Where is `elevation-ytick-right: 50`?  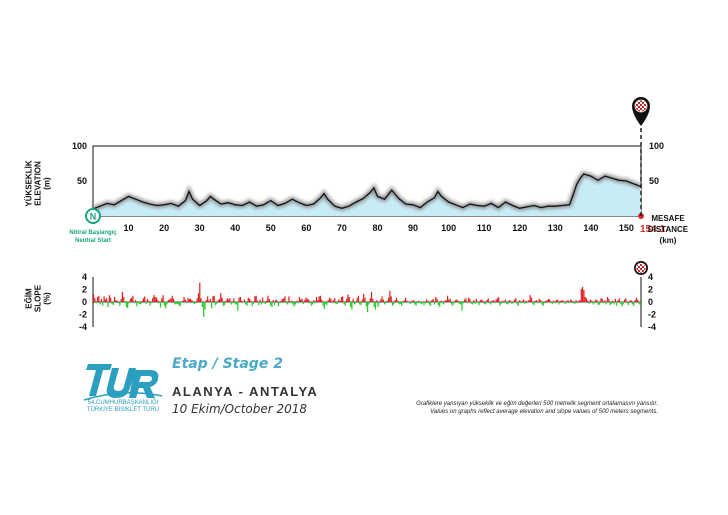
elevation-ytick-right: 50 is located at coordinates (654, 181).